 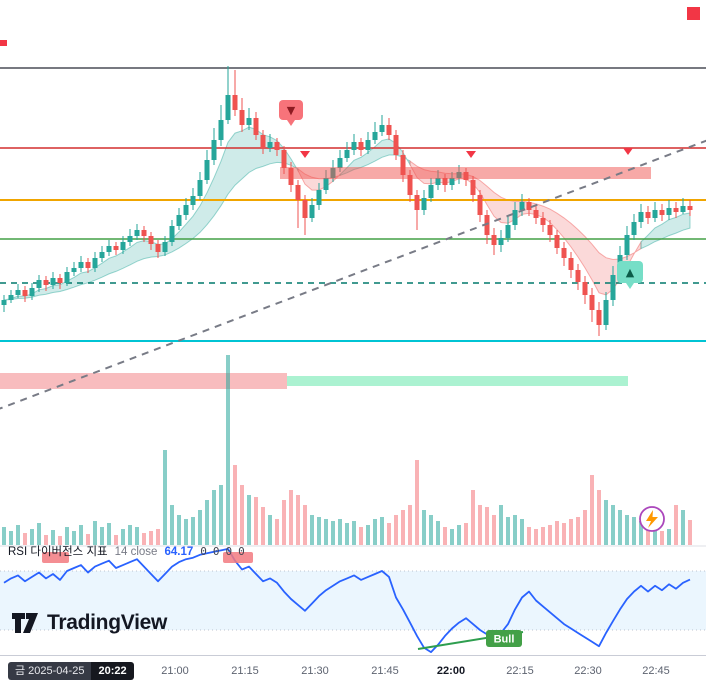 I want to click on time-tick: 22:30, so click(x=588, y=671).